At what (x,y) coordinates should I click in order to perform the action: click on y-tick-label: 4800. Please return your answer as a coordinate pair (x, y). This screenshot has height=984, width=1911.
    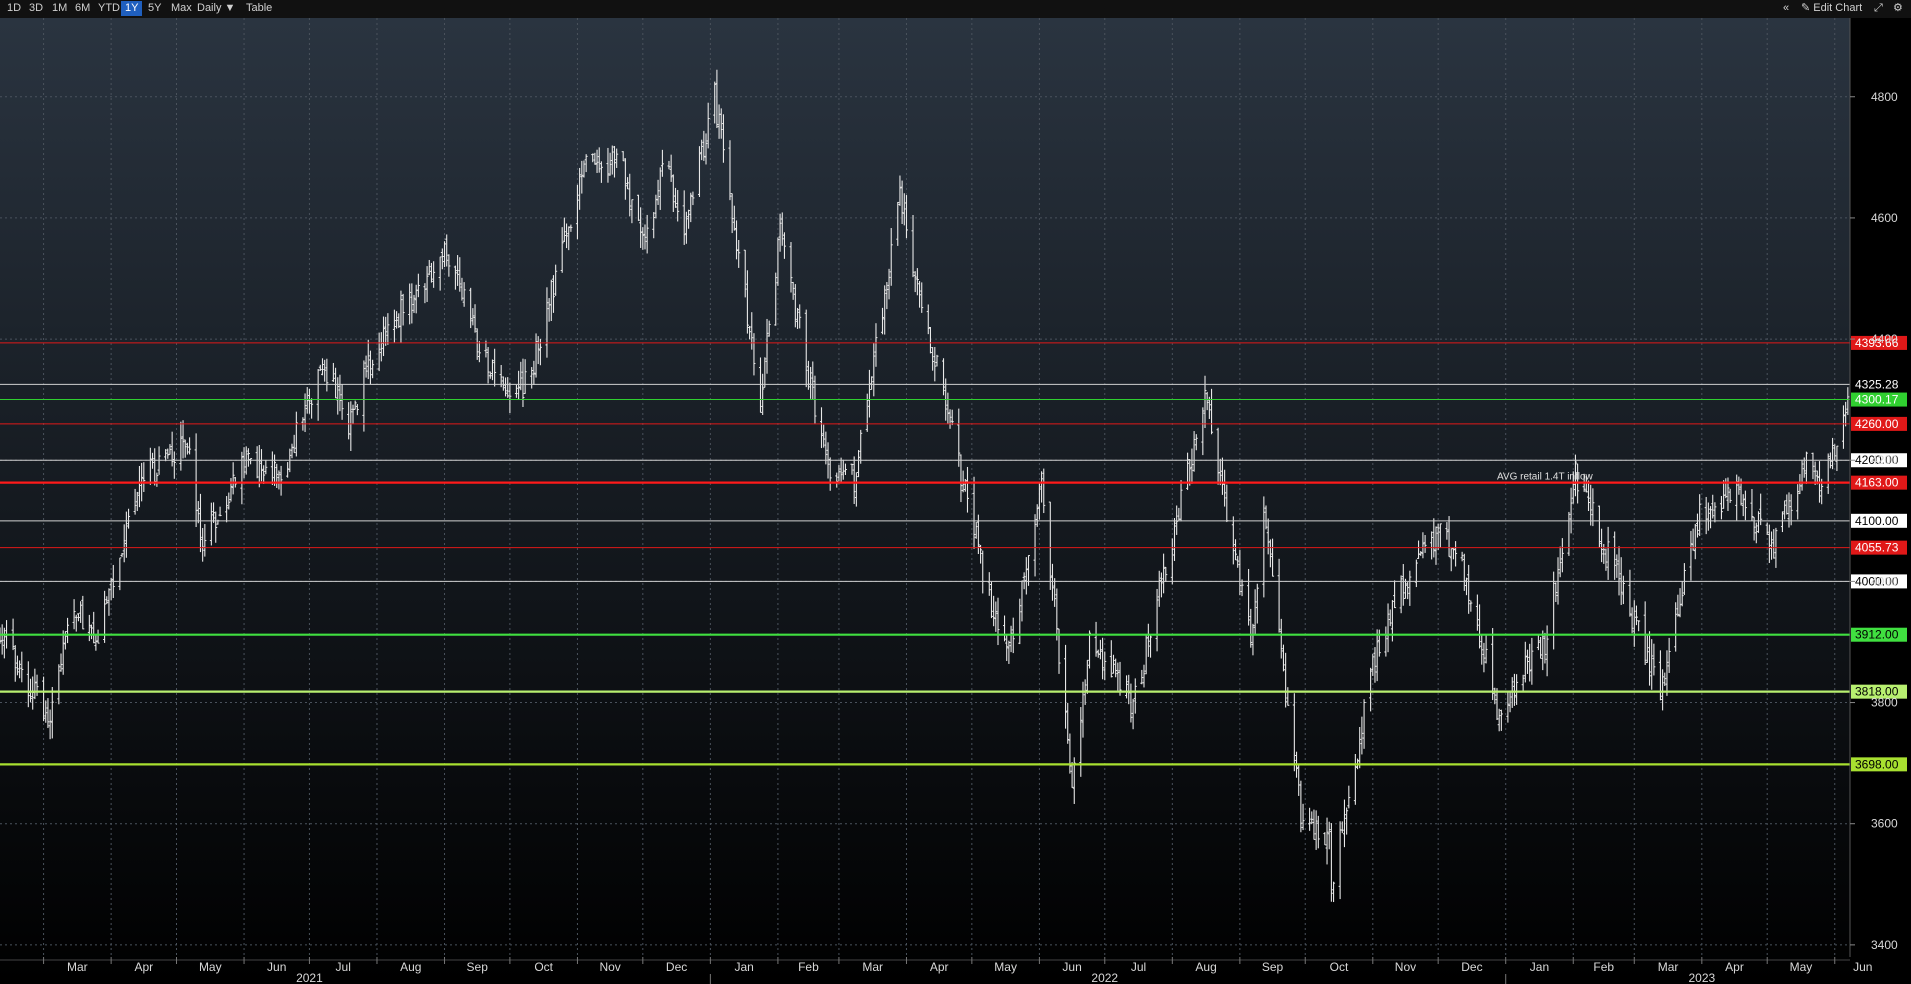
    Looking at the image, I should click on (1884, 97).